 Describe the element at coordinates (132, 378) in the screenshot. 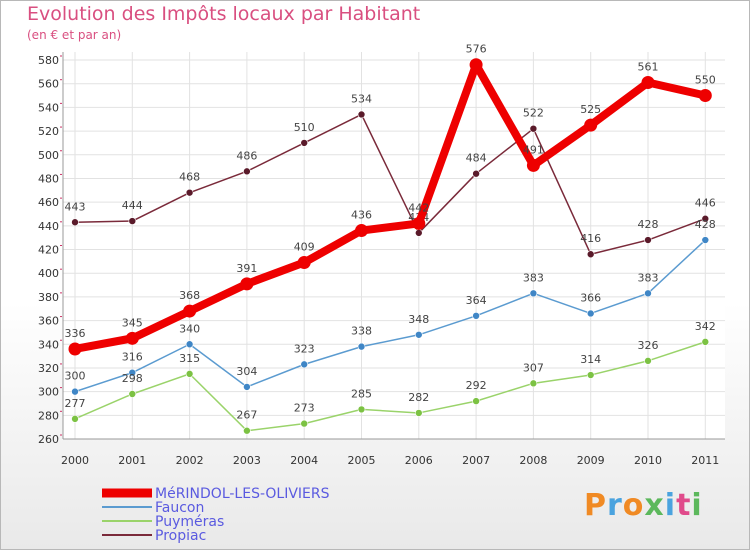

I see `data-label: 298` at that location.